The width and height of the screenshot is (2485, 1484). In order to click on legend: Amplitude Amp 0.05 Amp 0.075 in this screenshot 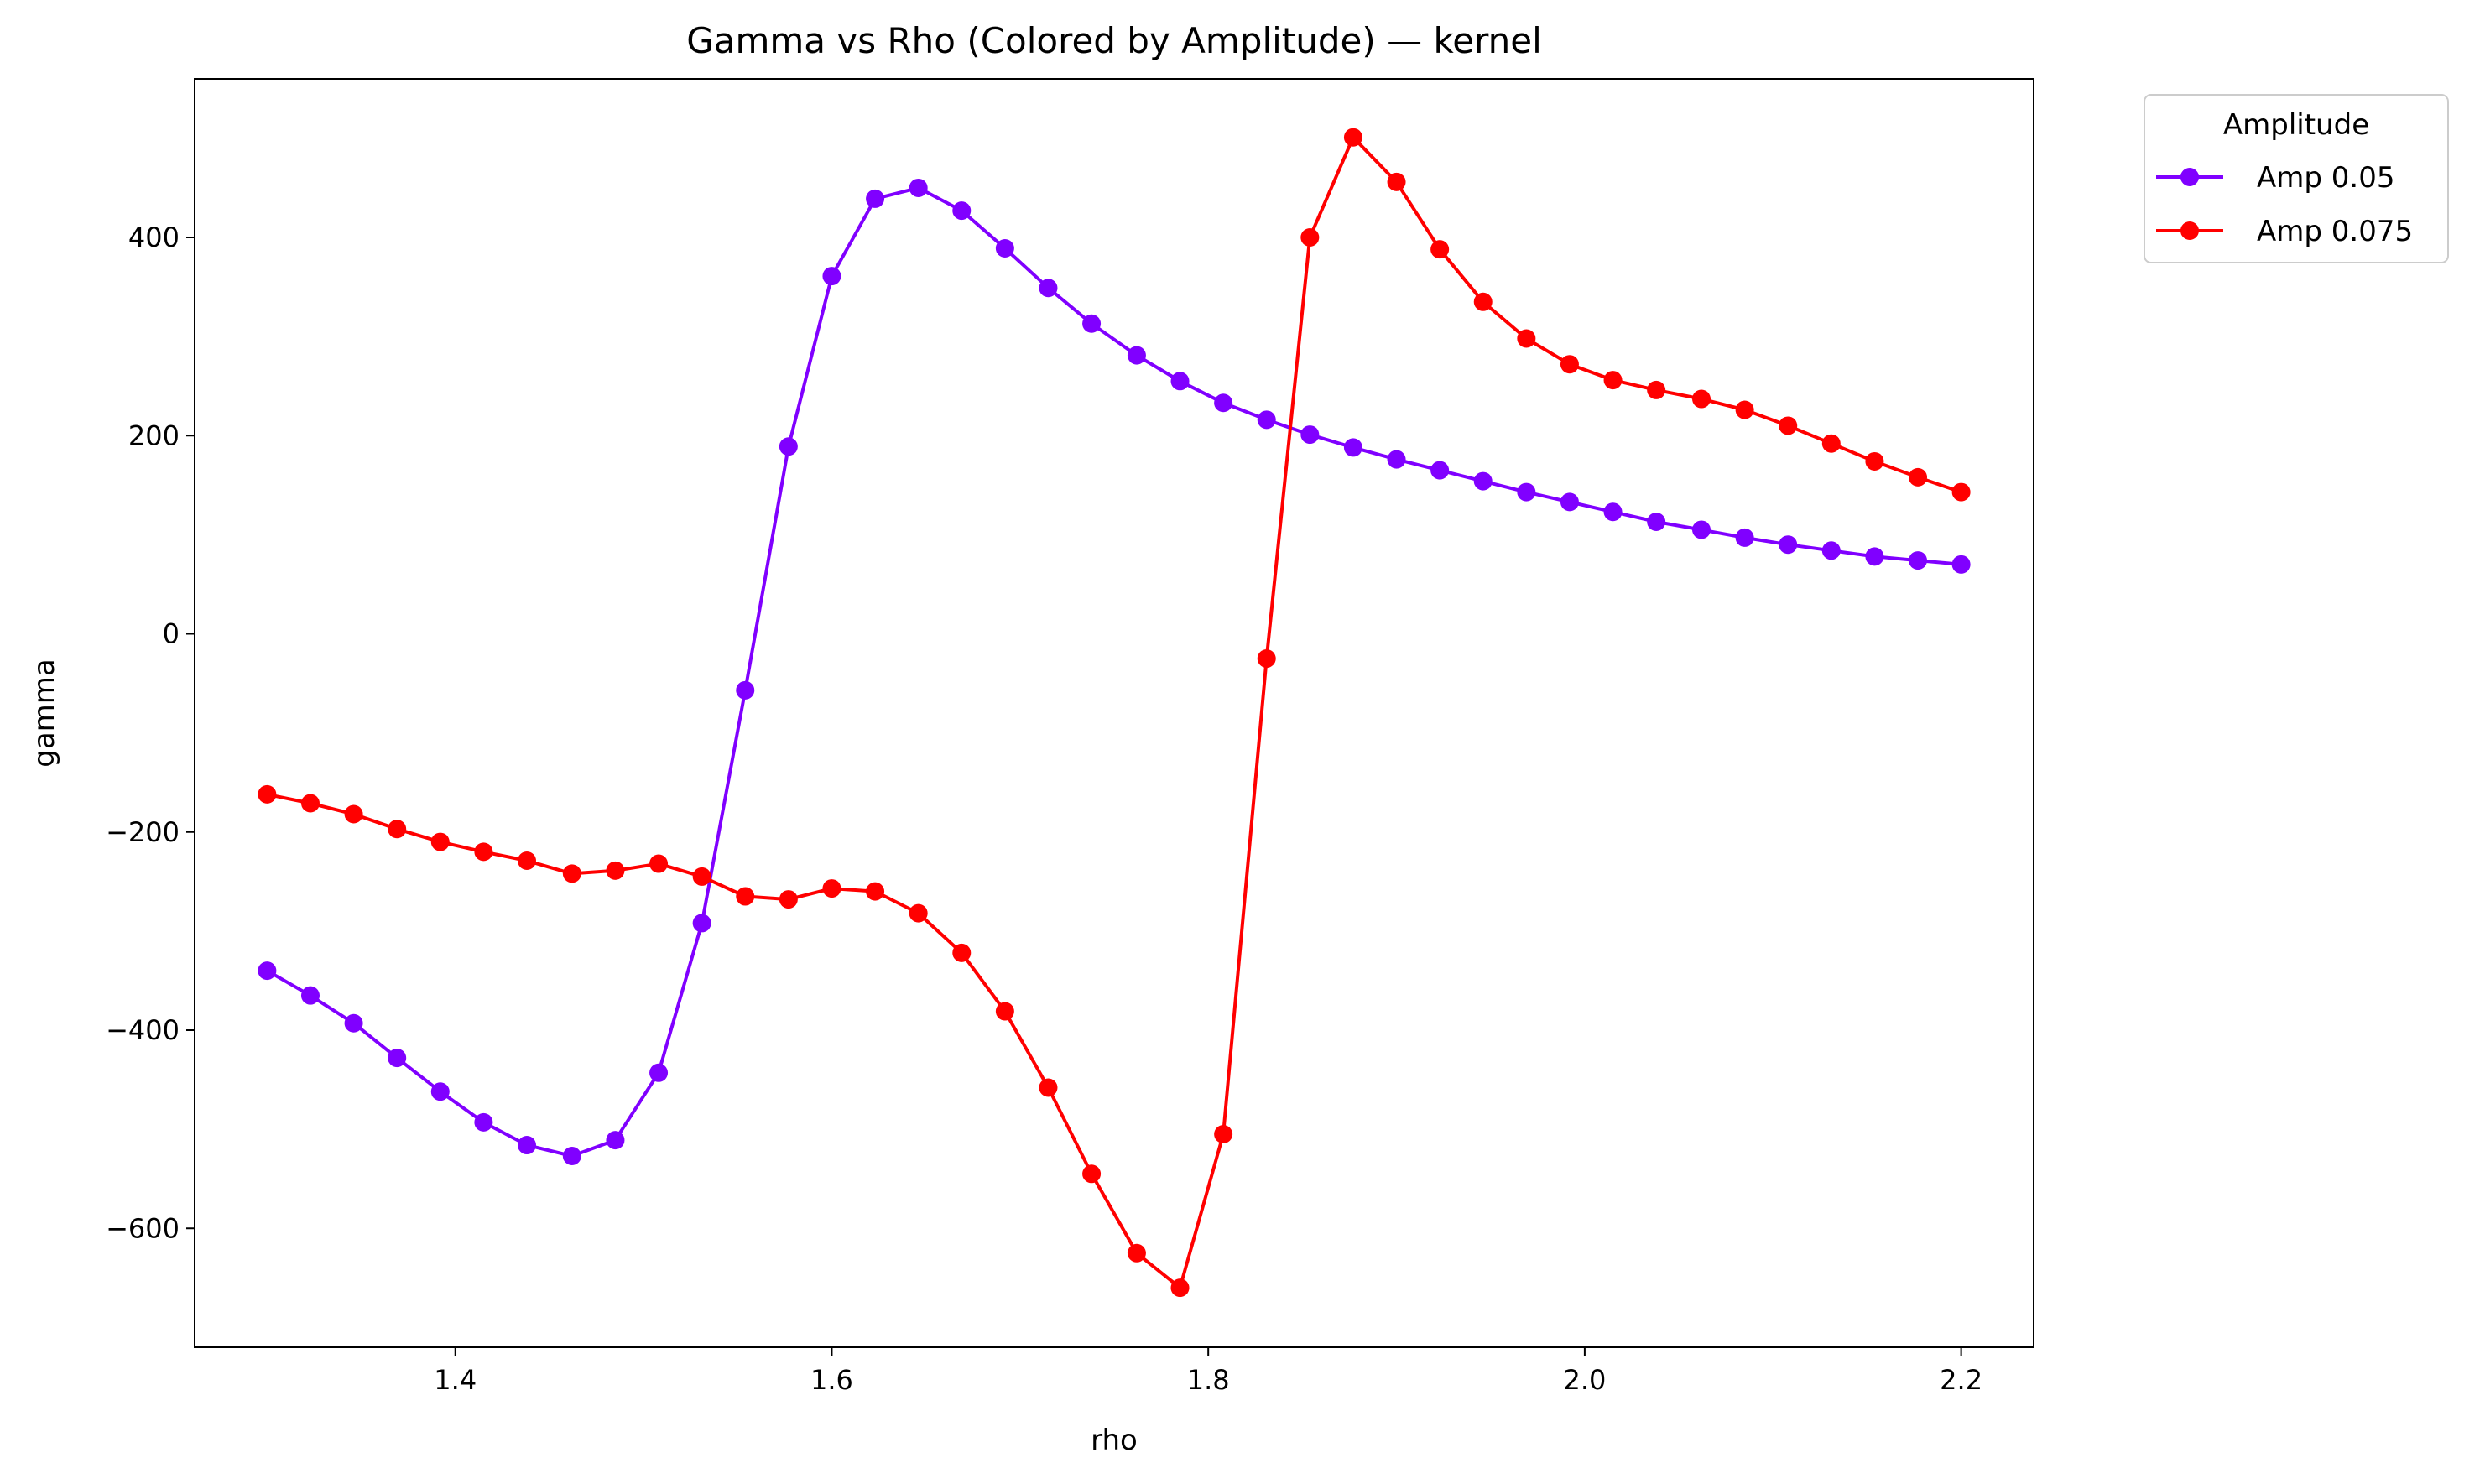, I will do `click(2296, 178)`.